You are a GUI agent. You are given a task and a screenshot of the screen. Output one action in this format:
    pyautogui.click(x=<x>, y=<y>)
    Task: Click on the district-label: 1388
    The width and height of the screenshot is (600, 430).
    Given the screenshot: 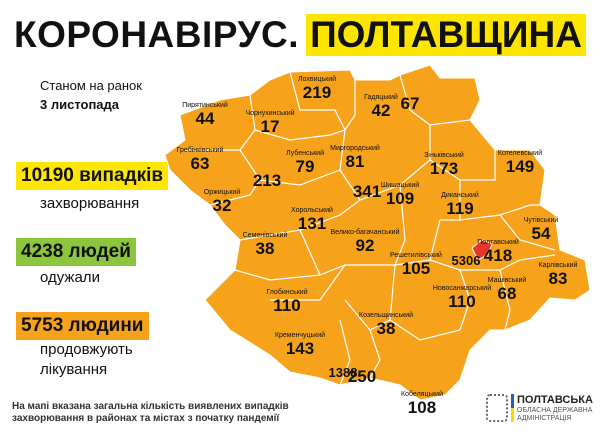 What is the action you would take?
    pyautogui.click(x=343, y=373)
    